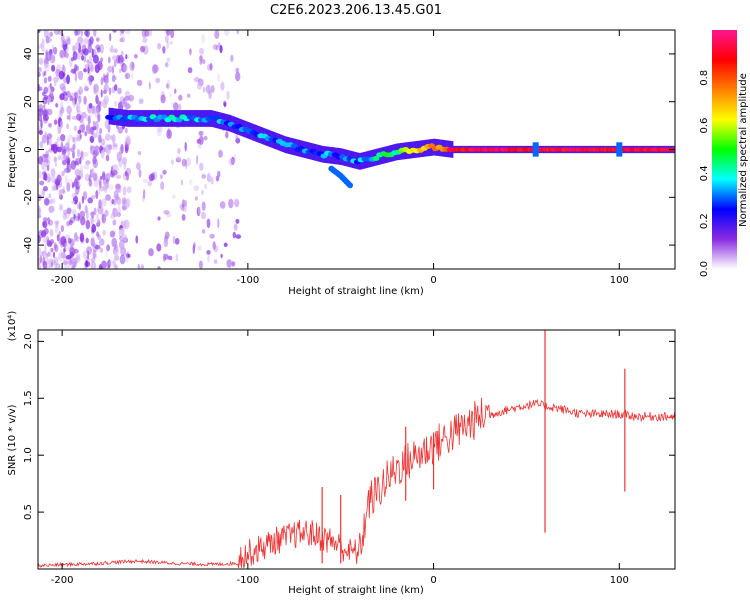  What do you see at coordinates (28, 455) in the screenshot?
I see `y-tick-label: 1.0` at bounding box center [28, 455].